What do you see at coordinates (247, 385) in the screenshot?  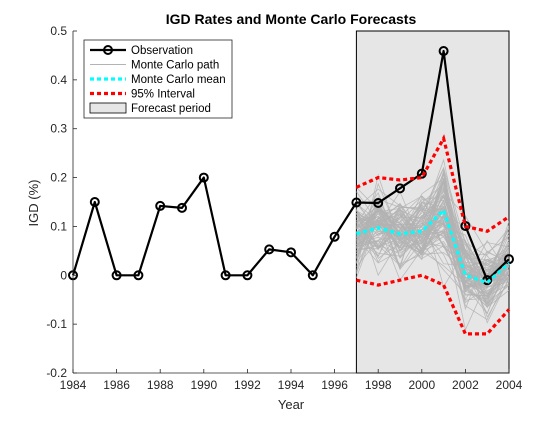 I see `x-tick-label: 1992` at bounding box center [247, 385].